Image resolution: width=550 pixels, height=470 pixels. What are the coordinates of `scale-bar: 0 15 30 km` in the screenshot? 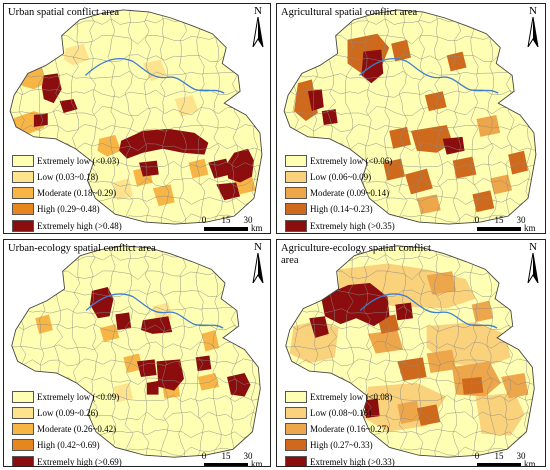 It's located at (507, 458).